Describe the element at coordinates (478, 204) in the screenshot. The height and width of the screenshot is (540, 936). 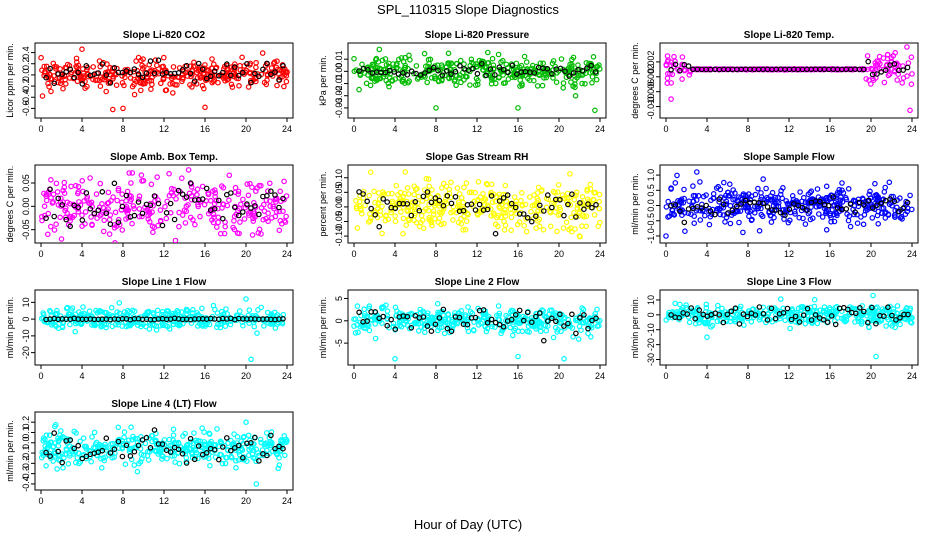
I see `data-points` at that location.